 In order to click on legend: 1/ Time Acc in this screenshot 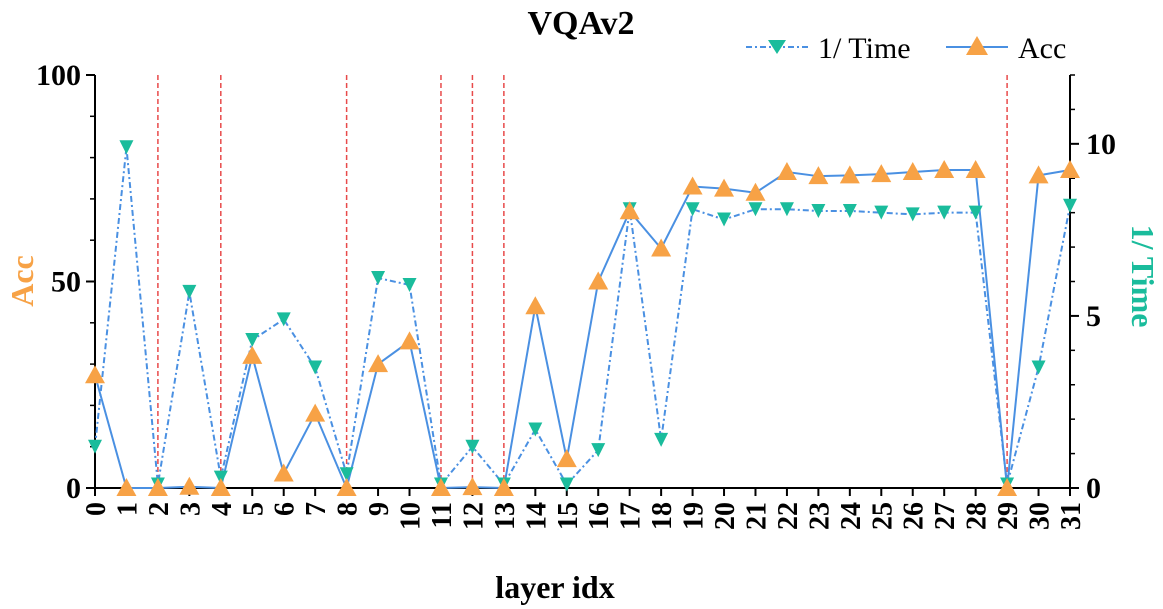, I will do `click(906, 48)`.